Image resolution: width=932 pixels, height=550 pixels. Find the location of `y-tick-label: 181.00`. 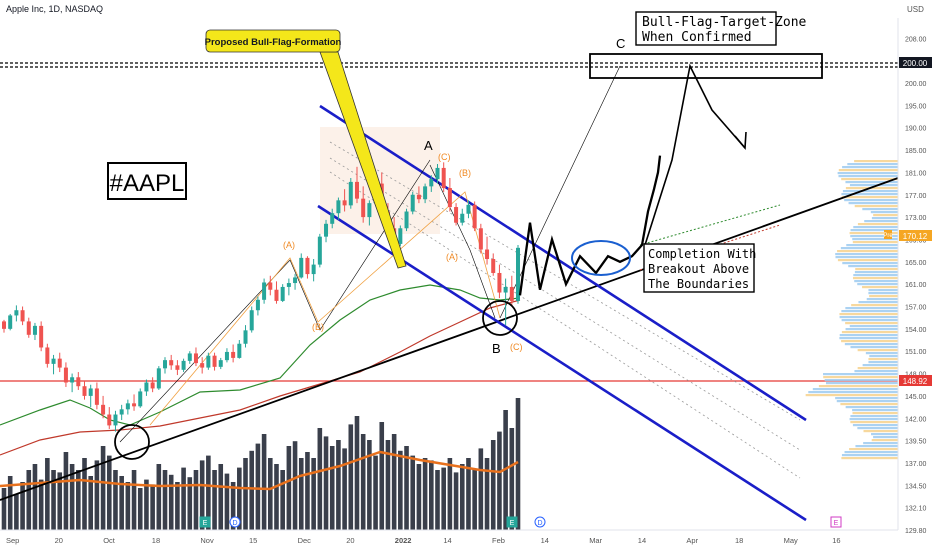

y-tick-label: 181.00 is located at coordinates (916, 173).